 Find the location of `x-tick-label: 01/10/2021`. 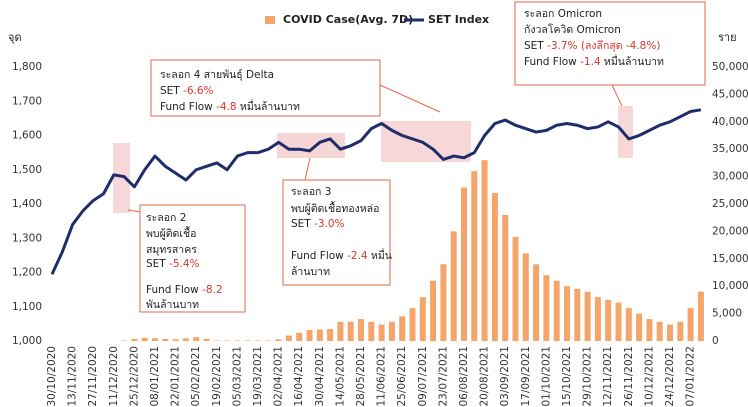

x-tick-label: 01/10/2021 is located at coordinates (546, 376).